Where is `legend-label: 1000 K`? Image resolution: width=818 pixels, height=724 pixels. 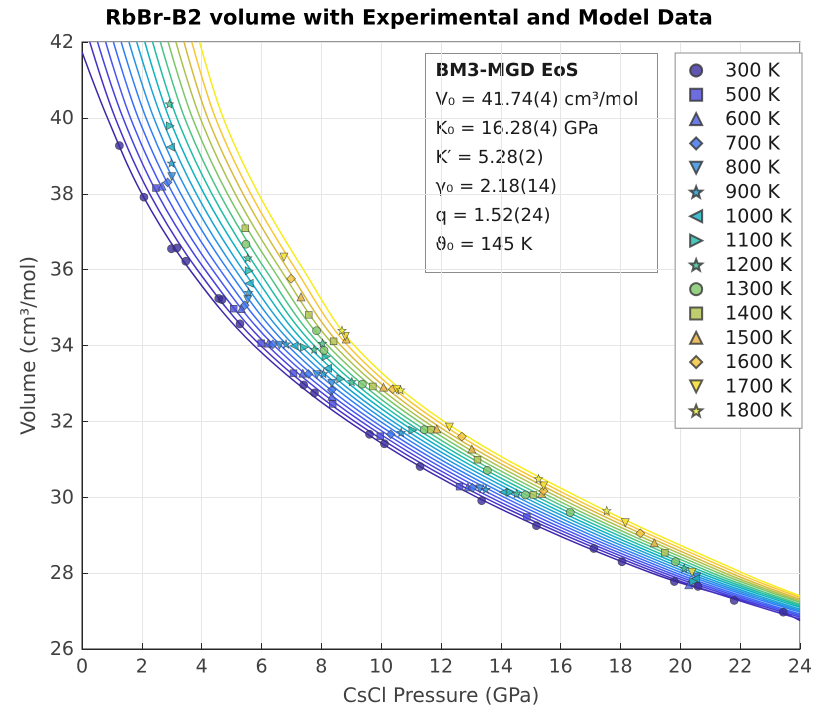 legend-label: 1000 K is located at coordinates (759, 216).